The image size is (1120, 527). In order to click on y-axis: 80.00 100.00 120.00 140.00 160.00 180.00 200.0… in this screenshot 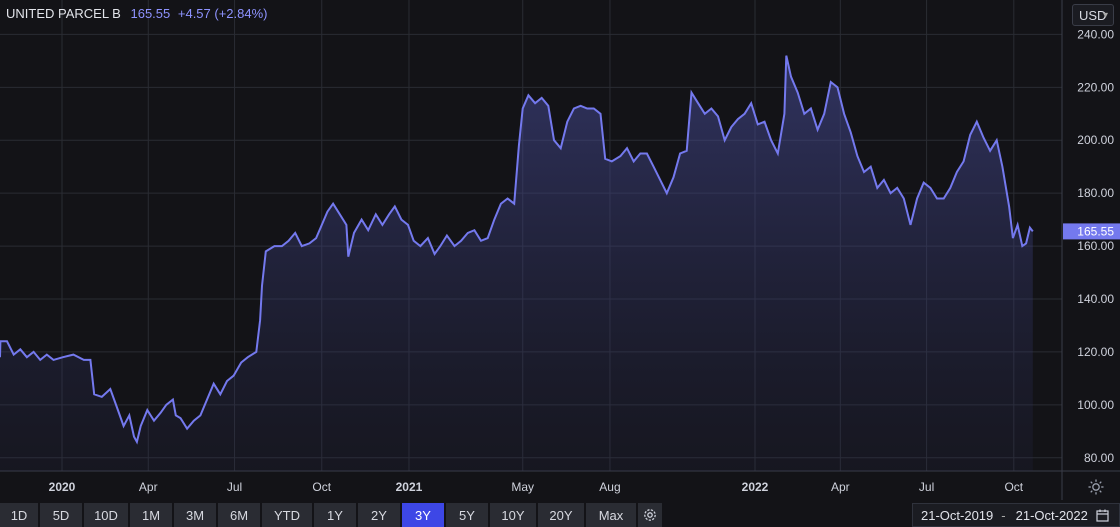, I will do `click(1095, 245)`.